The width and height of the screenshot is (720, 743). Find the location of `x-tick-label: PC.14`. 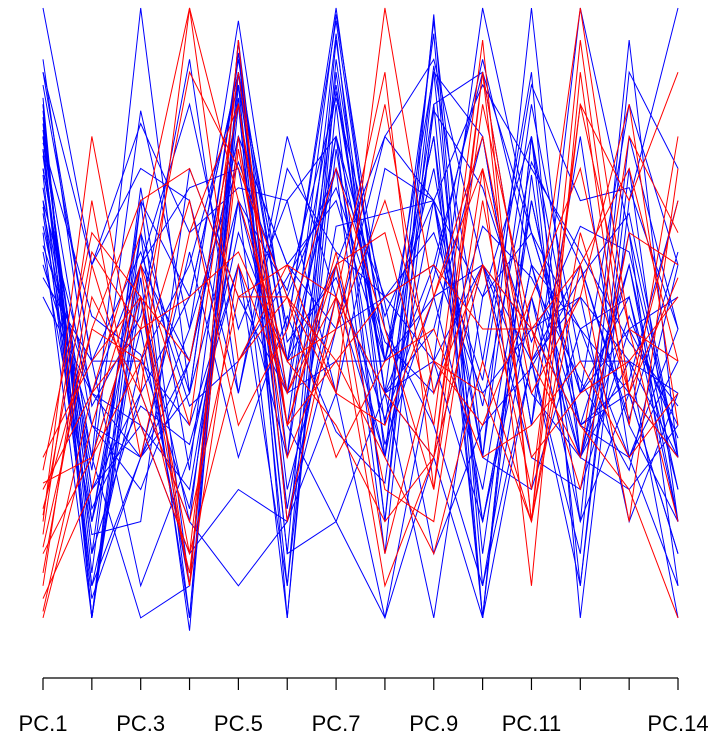

x-tick-label: PC.14 is located at coordinates (677, 723).